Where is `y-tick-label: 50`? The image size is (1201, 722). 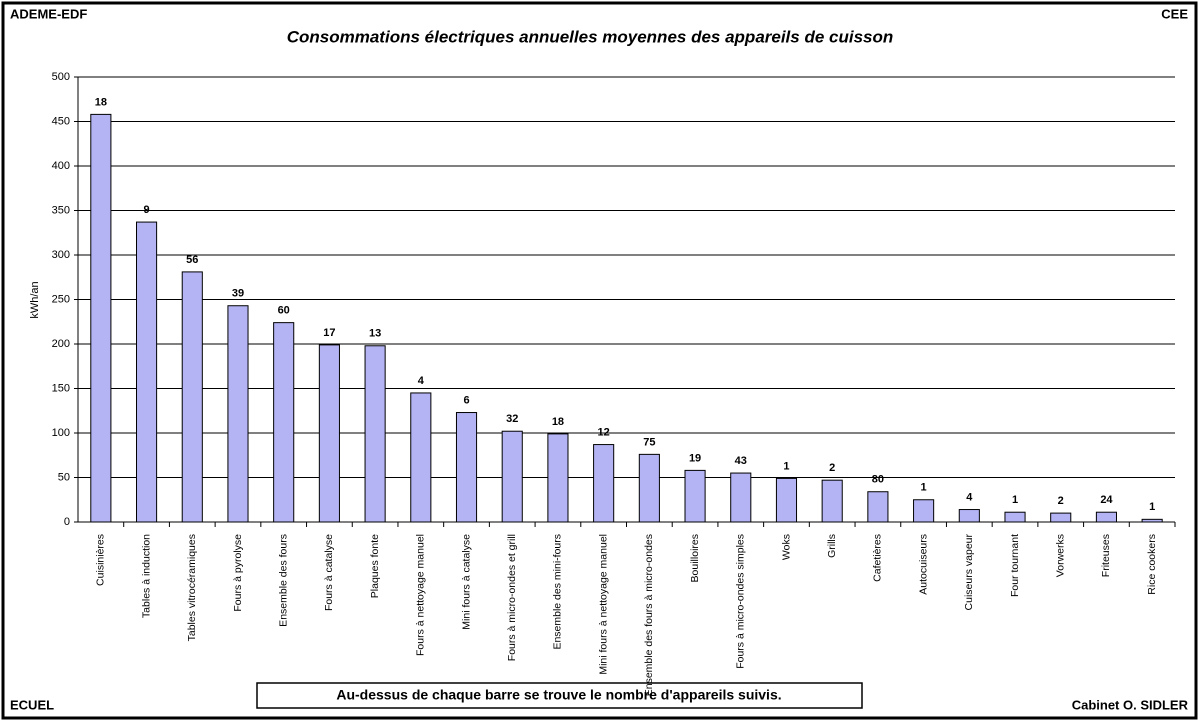
y-tick-label: 50 is located at coordinates (64, 477).